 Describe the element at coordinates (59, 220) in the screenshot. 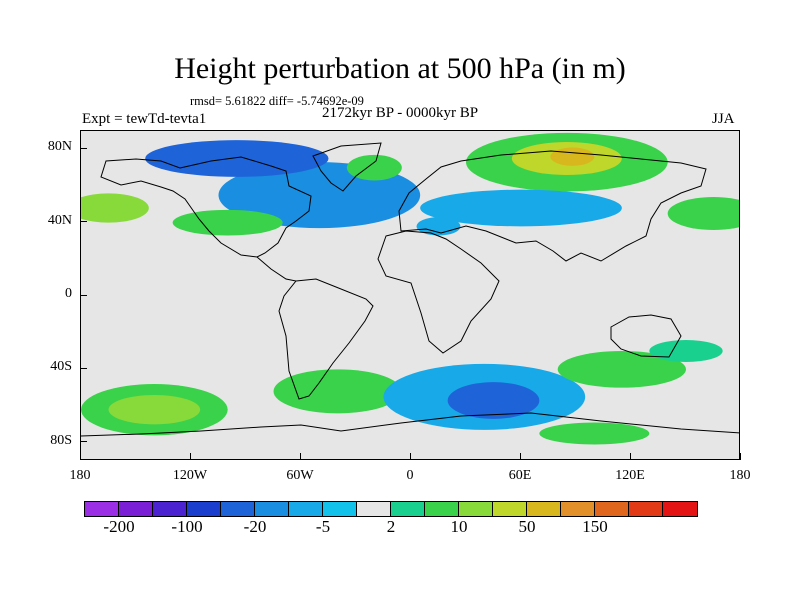

I see `y-tick-label: 40N` at that location.